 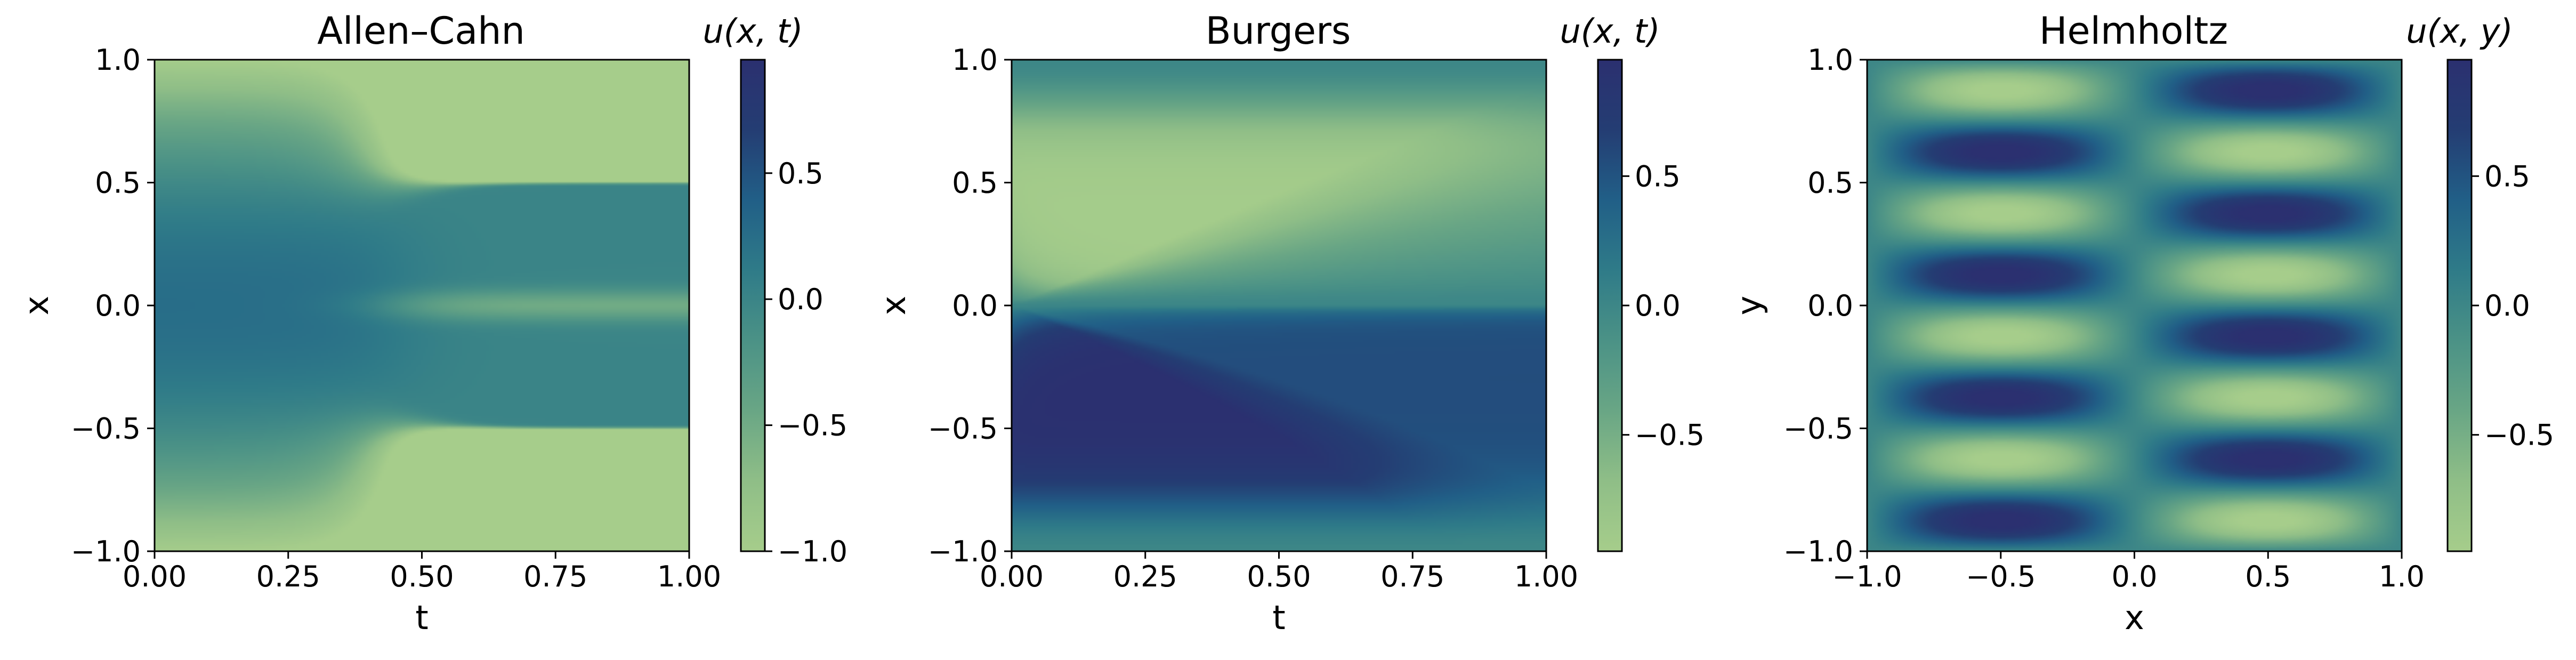 What do you see at coordinates (813, 551) in the screenshot?
I see `colorbar-tick-label: −1.0` at bounding box center [813, 551].